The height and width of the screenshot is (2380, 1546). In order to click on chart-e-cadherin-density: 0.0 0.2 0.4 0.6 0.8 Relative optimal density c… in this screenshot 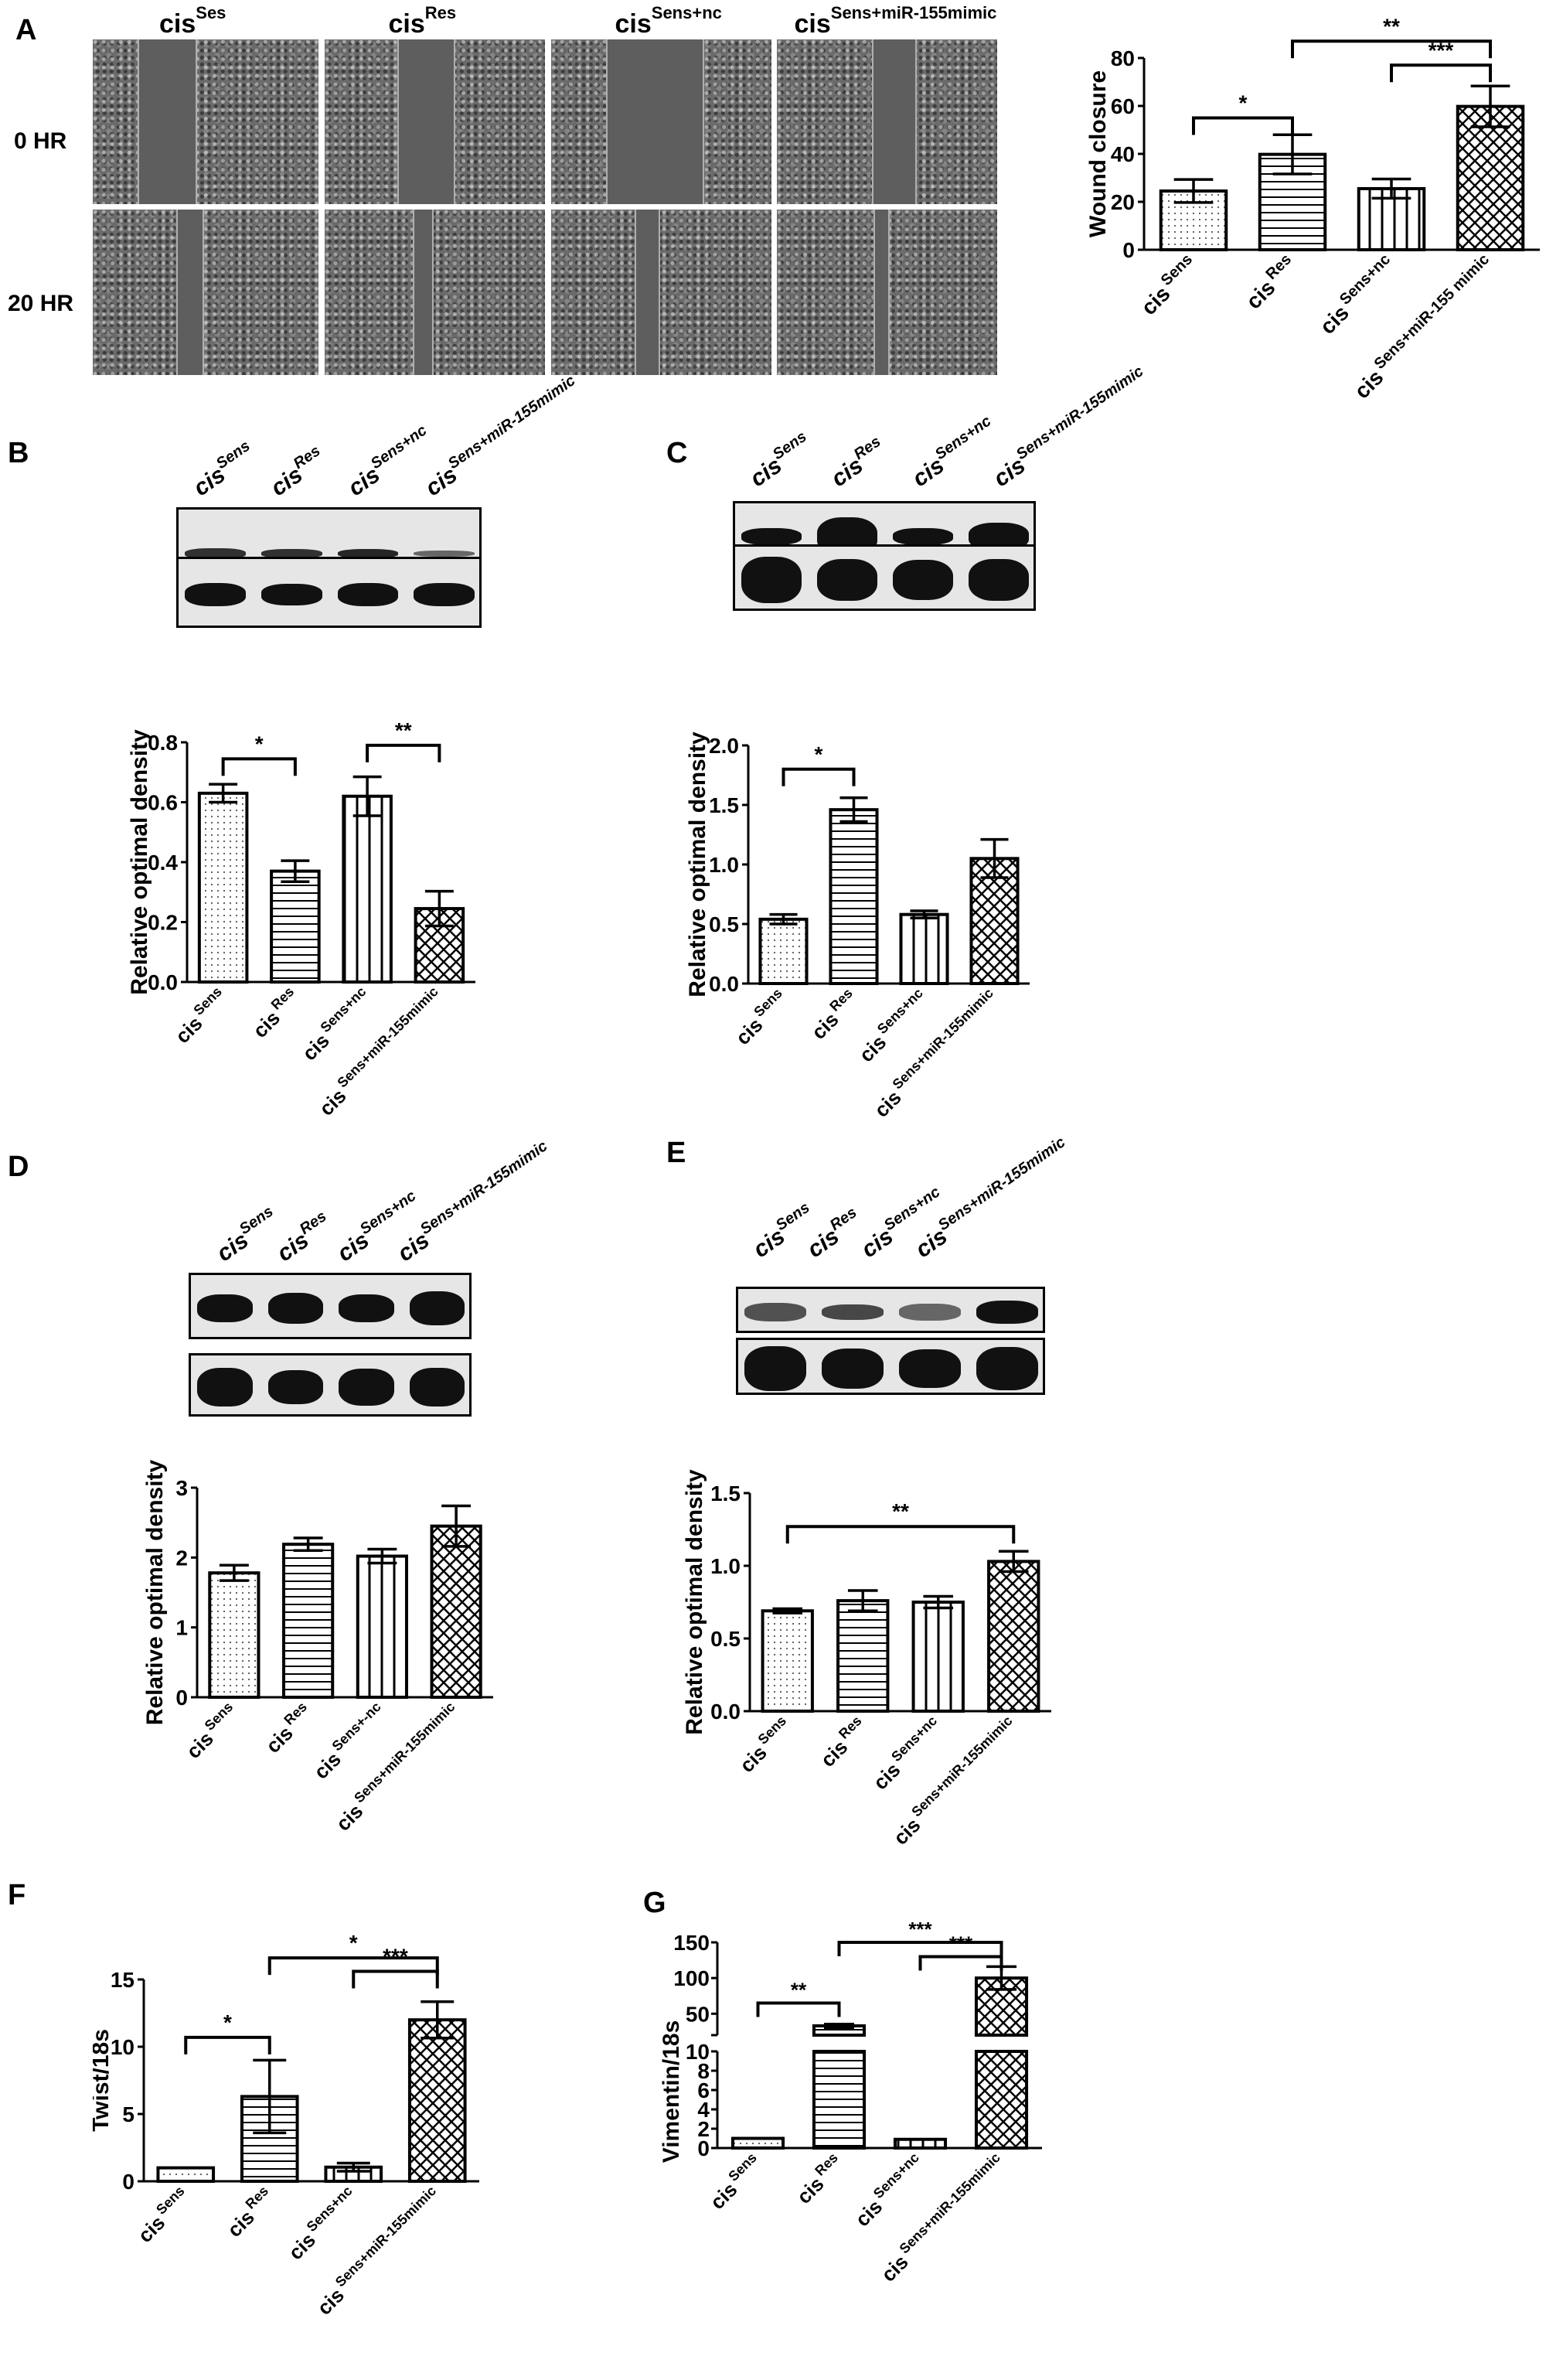, I will do `click(367, 935)`.